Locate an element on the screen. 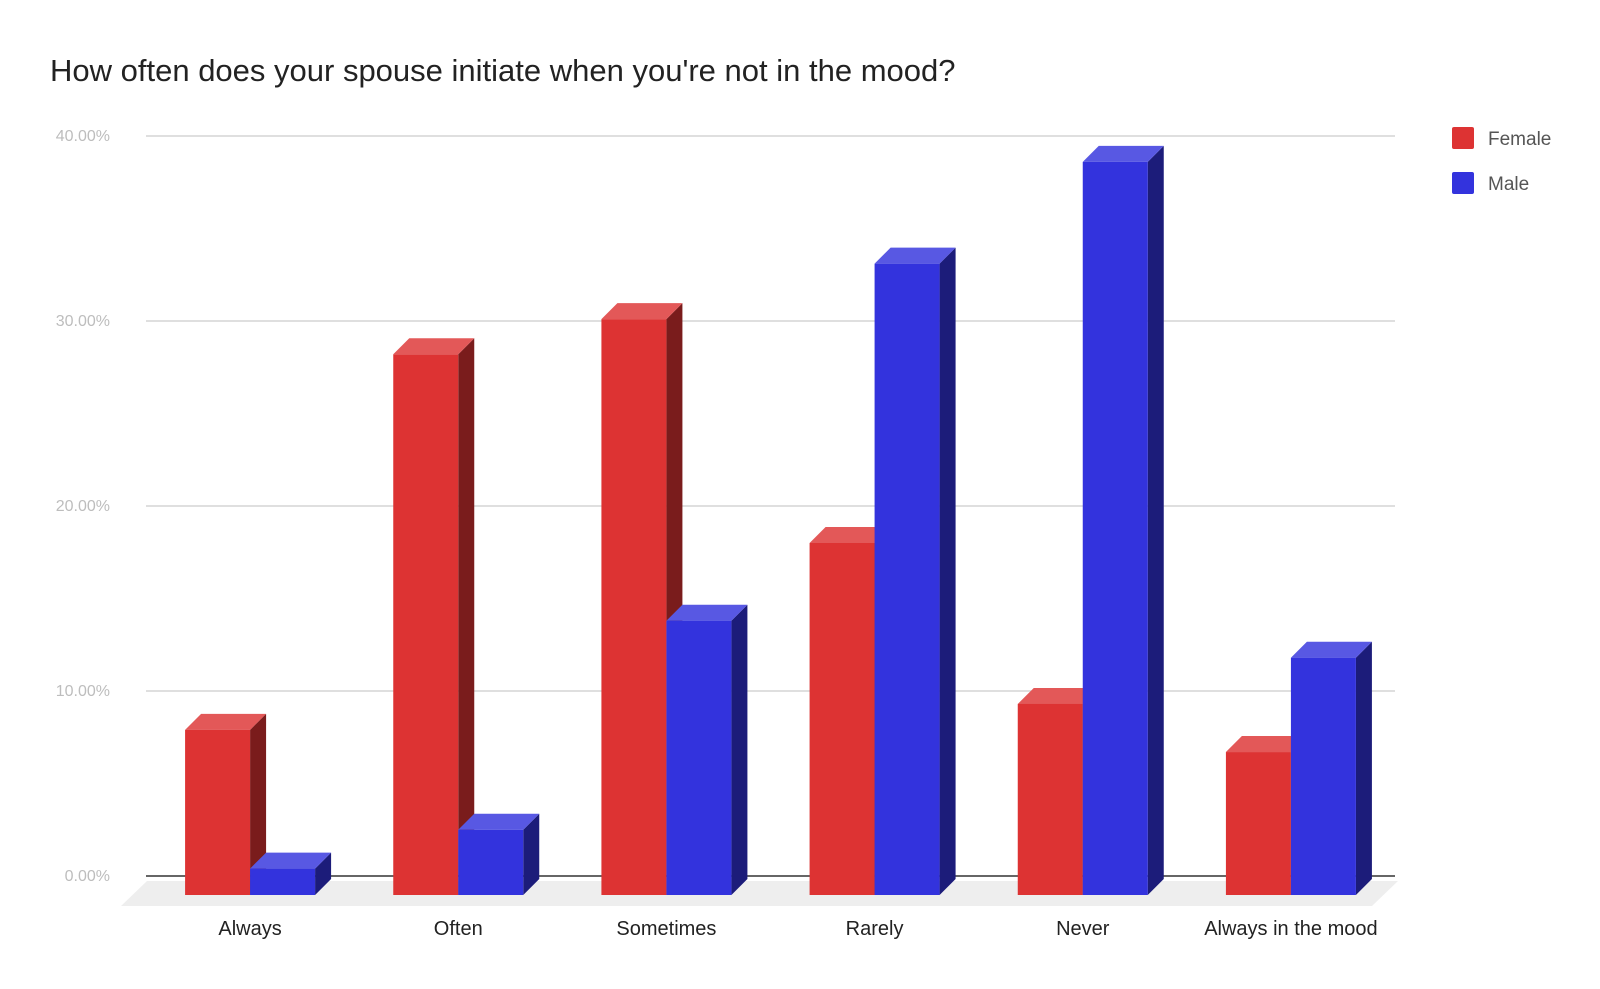 The width and height of the screenshot is (1600, 989). legend-item-male: Male is located at coordinates (1490, 183).